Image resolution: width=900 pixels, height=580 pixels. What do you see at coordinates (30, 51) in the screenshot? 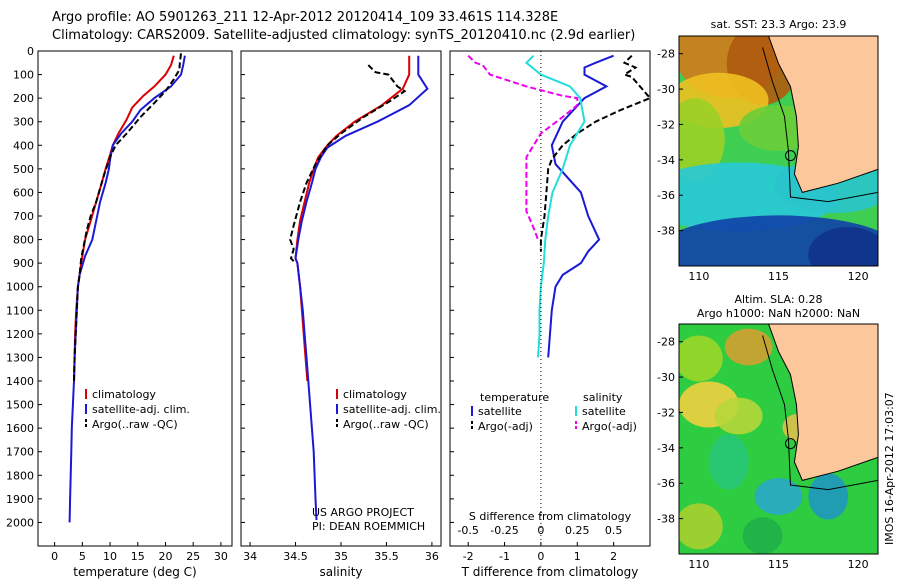
I see `y-tick-label: 0` at bounding box center [30, 51].